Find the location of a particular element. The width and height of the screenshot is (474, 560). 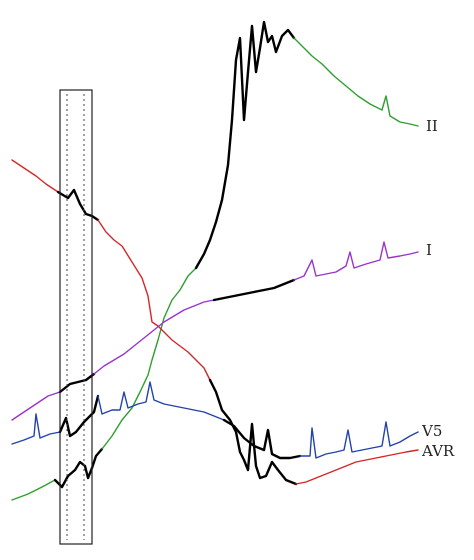

lead-label-ii: II is located at coordinates (432, 126).